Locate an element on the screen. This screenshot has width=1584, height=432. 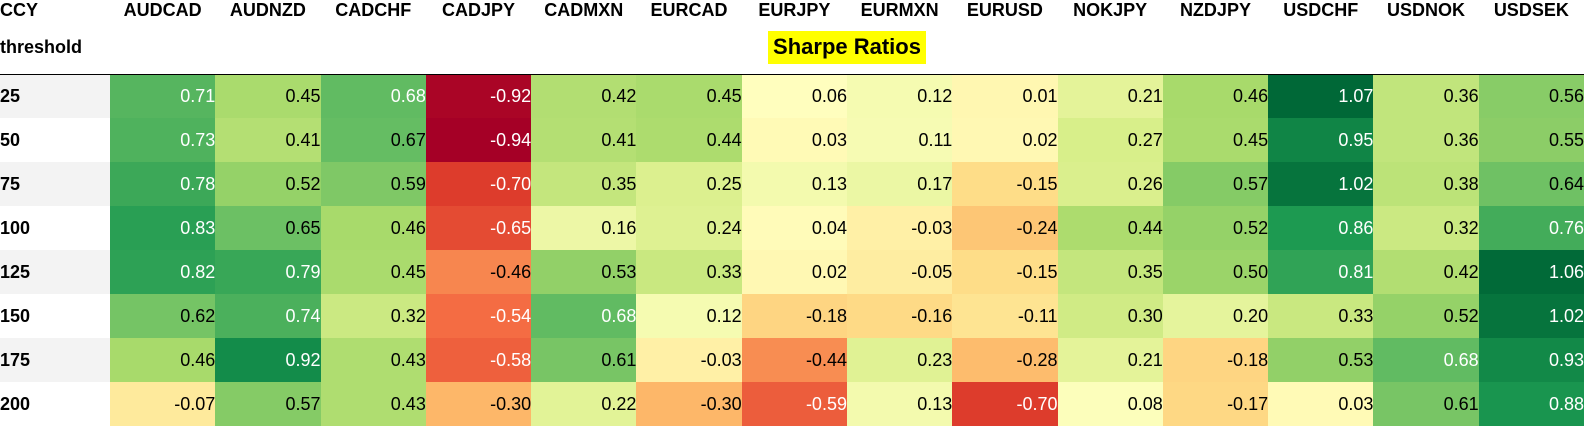
heatmap-cell-cadmxn-125: 0.53 is located at coordinates (584, 272).